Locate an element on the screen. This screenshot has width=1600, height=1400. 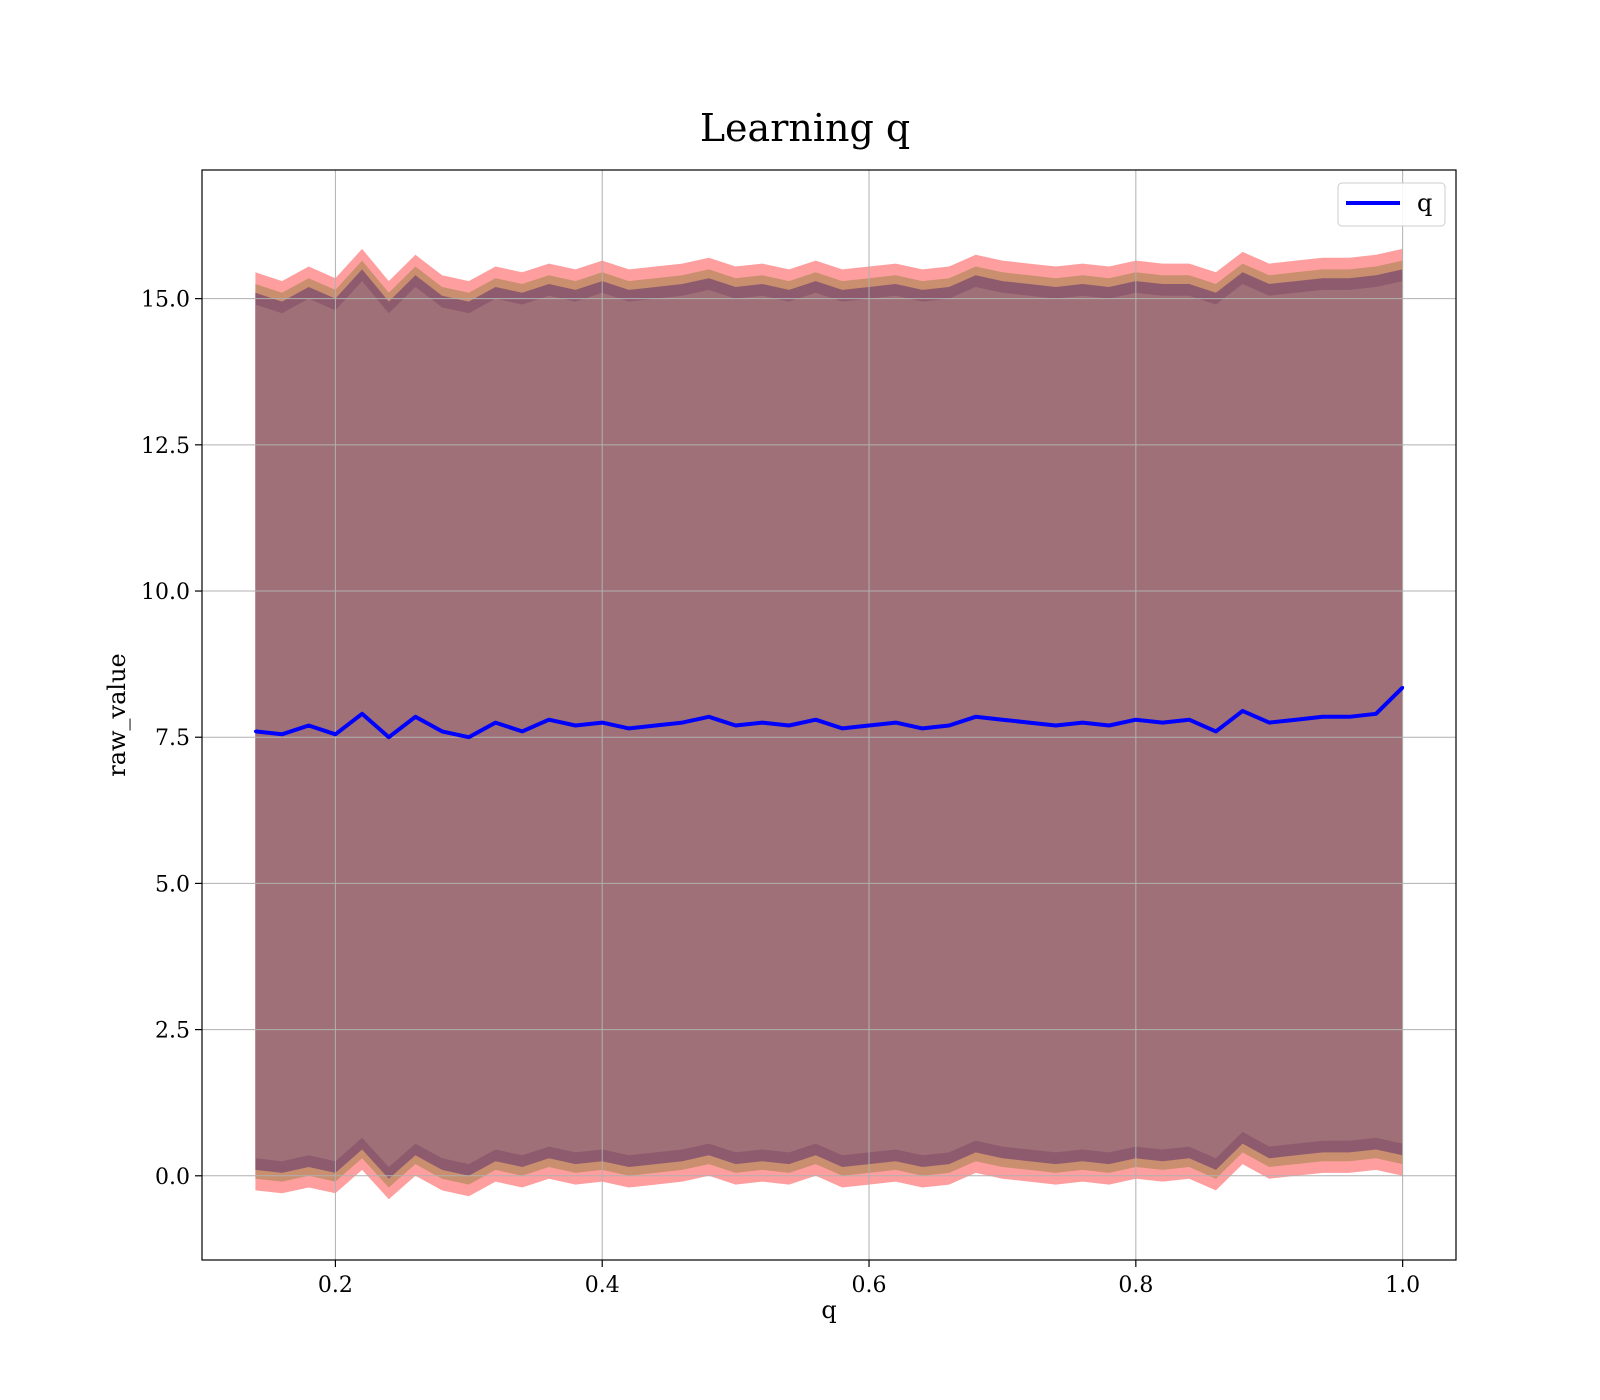
series-line-q is located at coordinates (830, 713).